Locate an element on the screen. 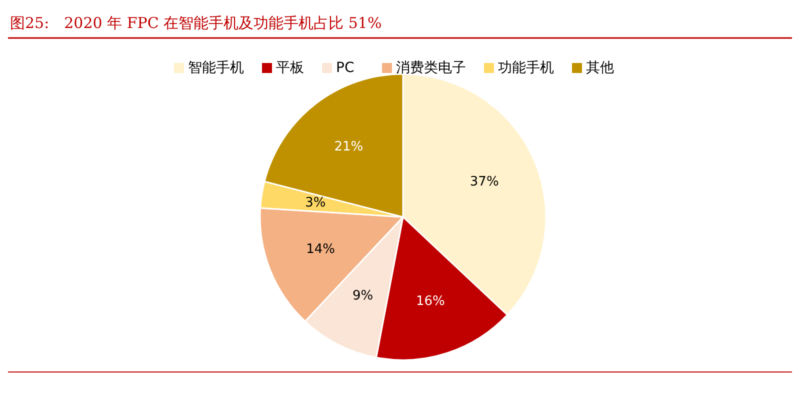 This screenshot has height=405, width=800. data-label: 21% is located at coordinates (349, 146).